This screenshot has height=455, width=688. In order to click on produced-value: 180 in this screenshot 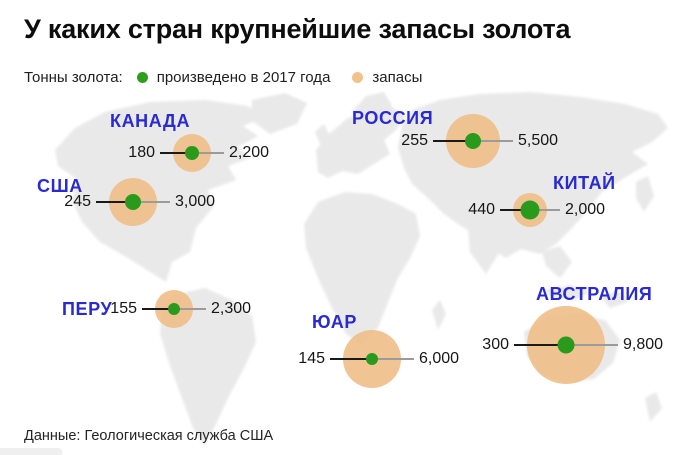, I will do `click(141, 152)`.